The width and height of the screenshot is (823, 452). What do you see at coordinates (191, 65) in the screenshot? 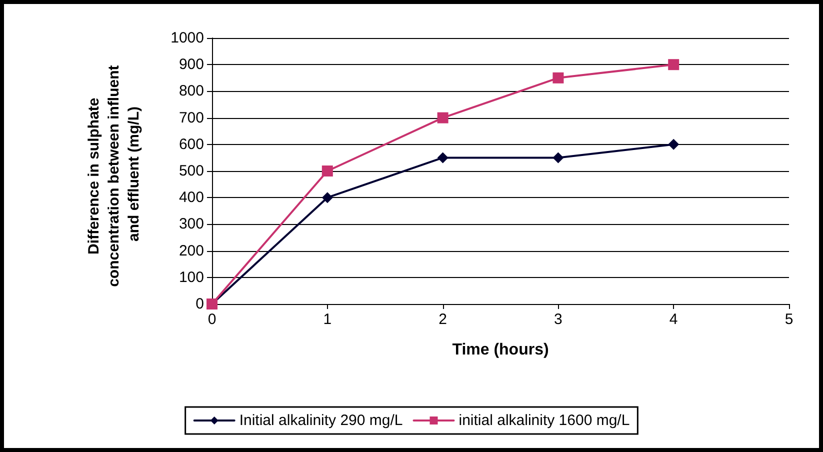
I see `y-tick-label: 900` at bounding box center [191, 65].